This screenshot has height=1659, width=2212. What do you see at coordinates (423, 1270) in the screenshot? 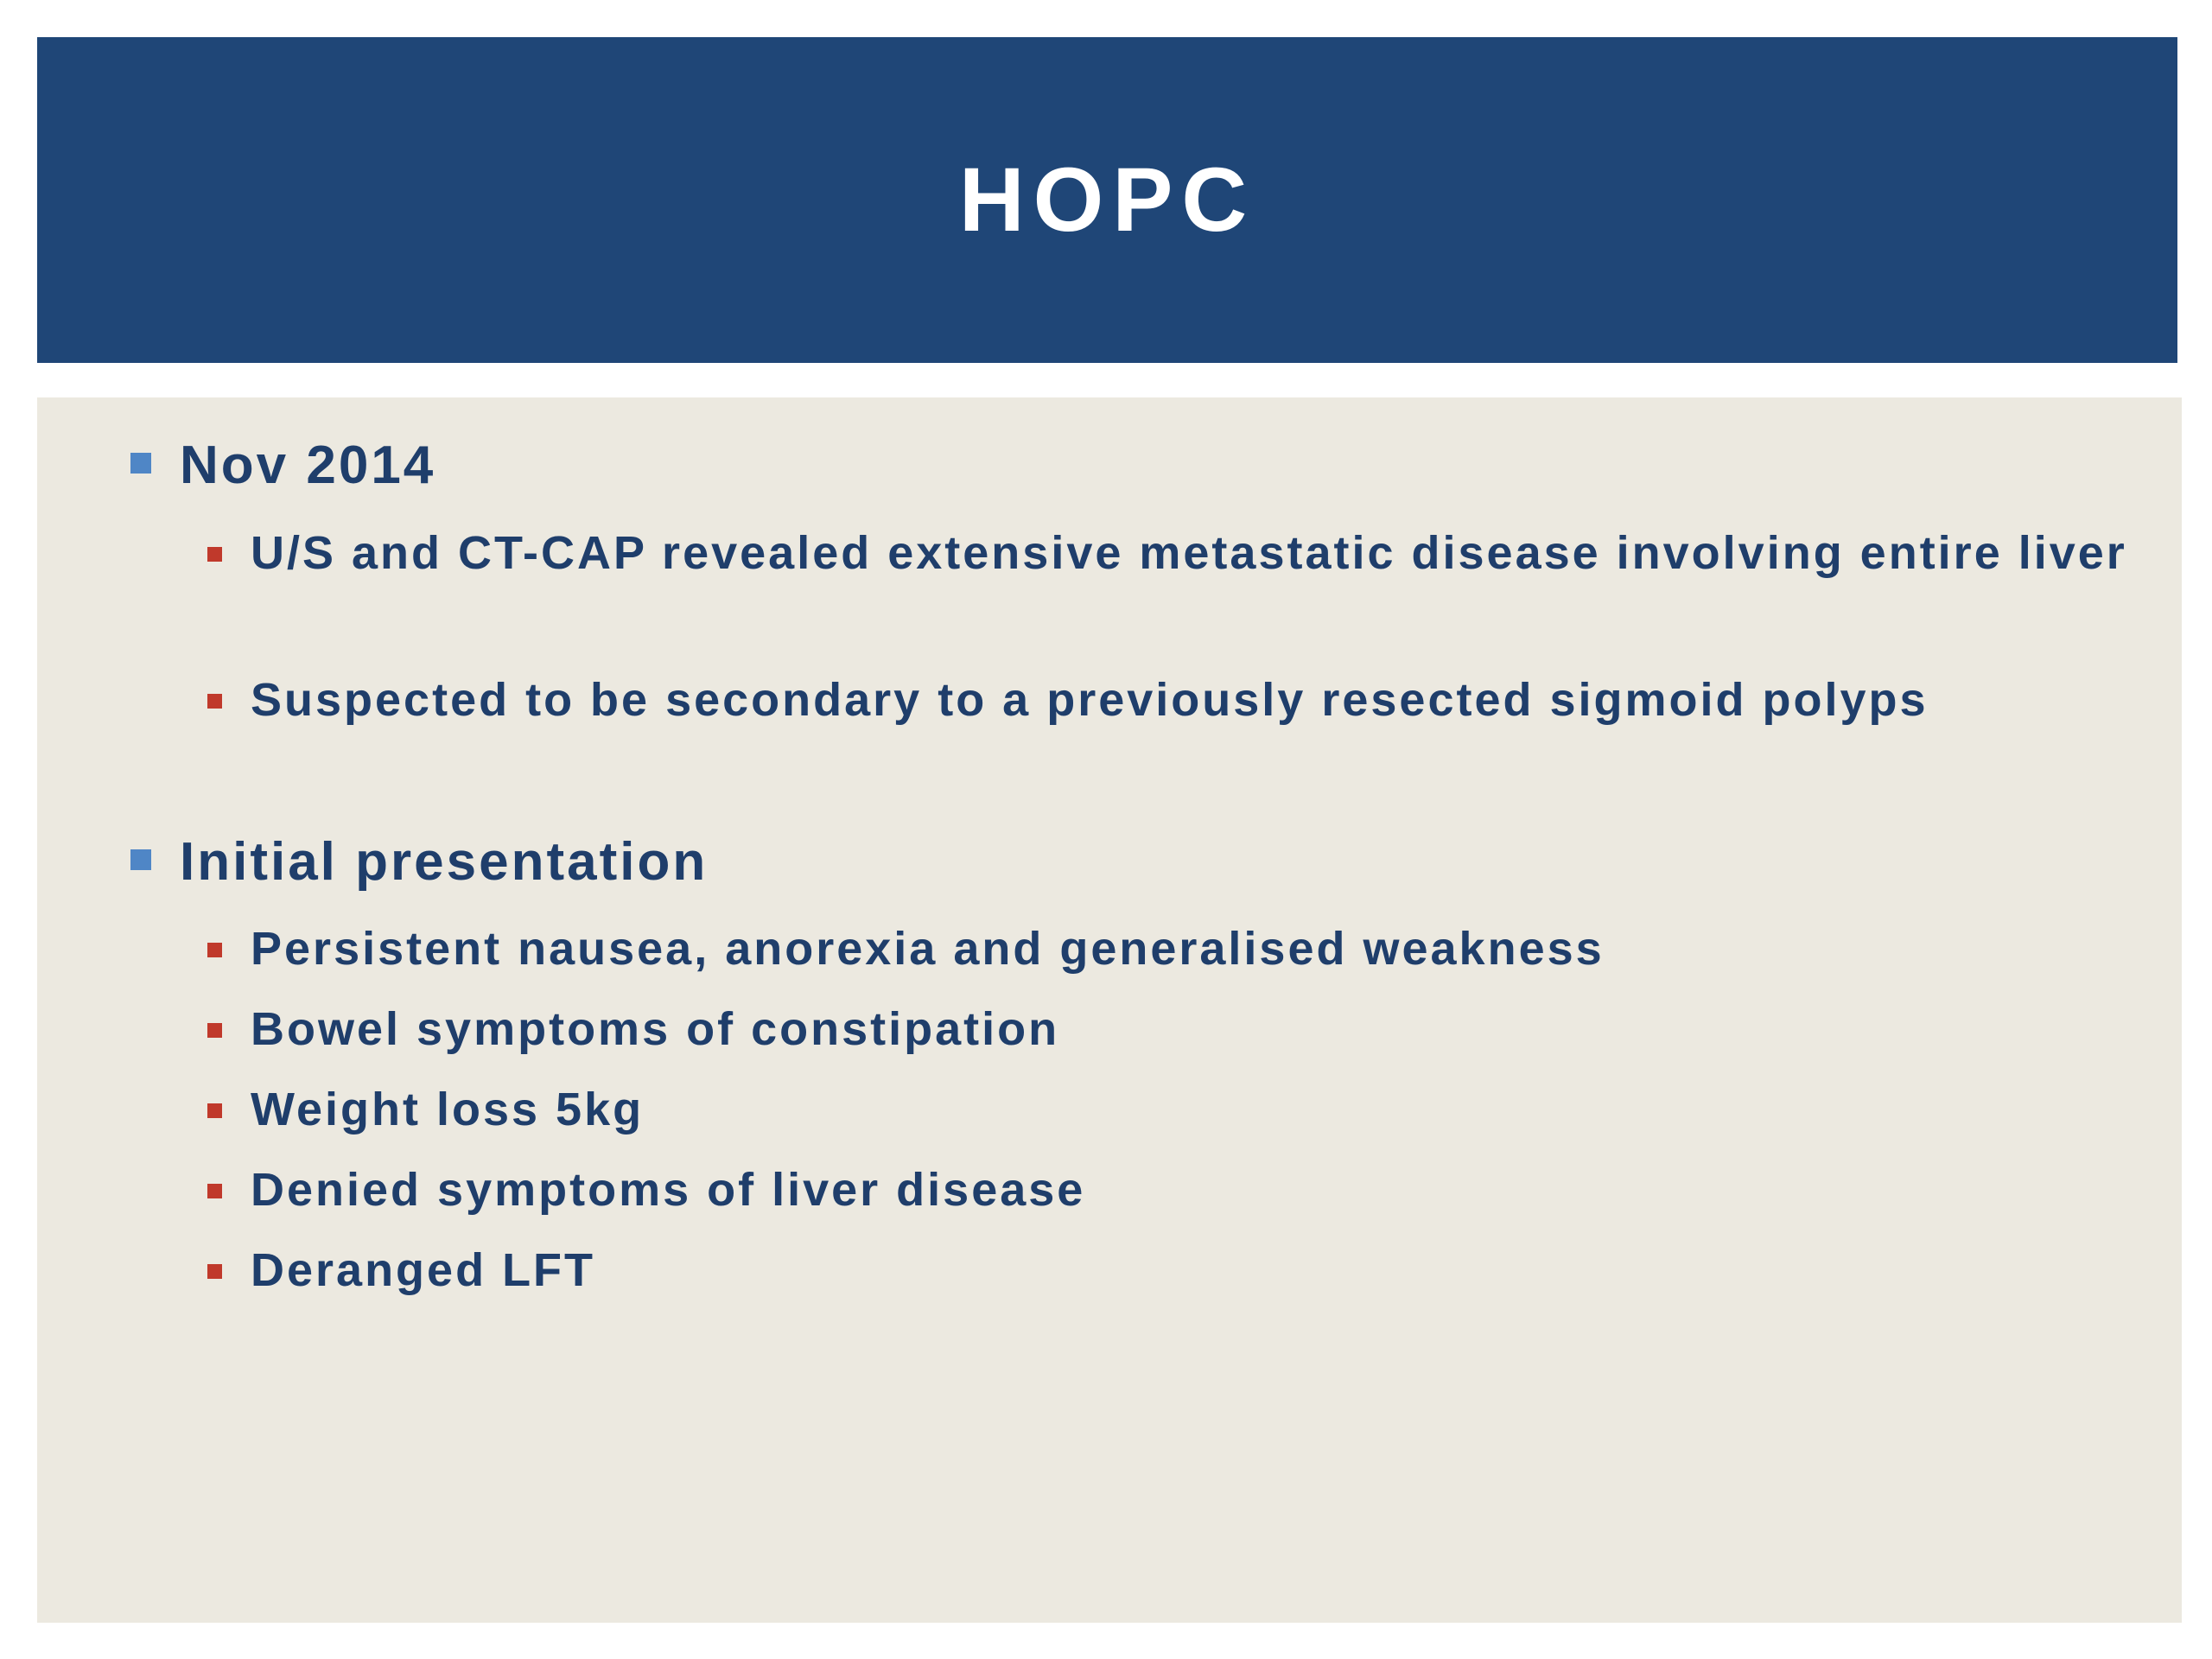
I see `list-item-label: Deranged LFT` at bounding box center [423, 1270].